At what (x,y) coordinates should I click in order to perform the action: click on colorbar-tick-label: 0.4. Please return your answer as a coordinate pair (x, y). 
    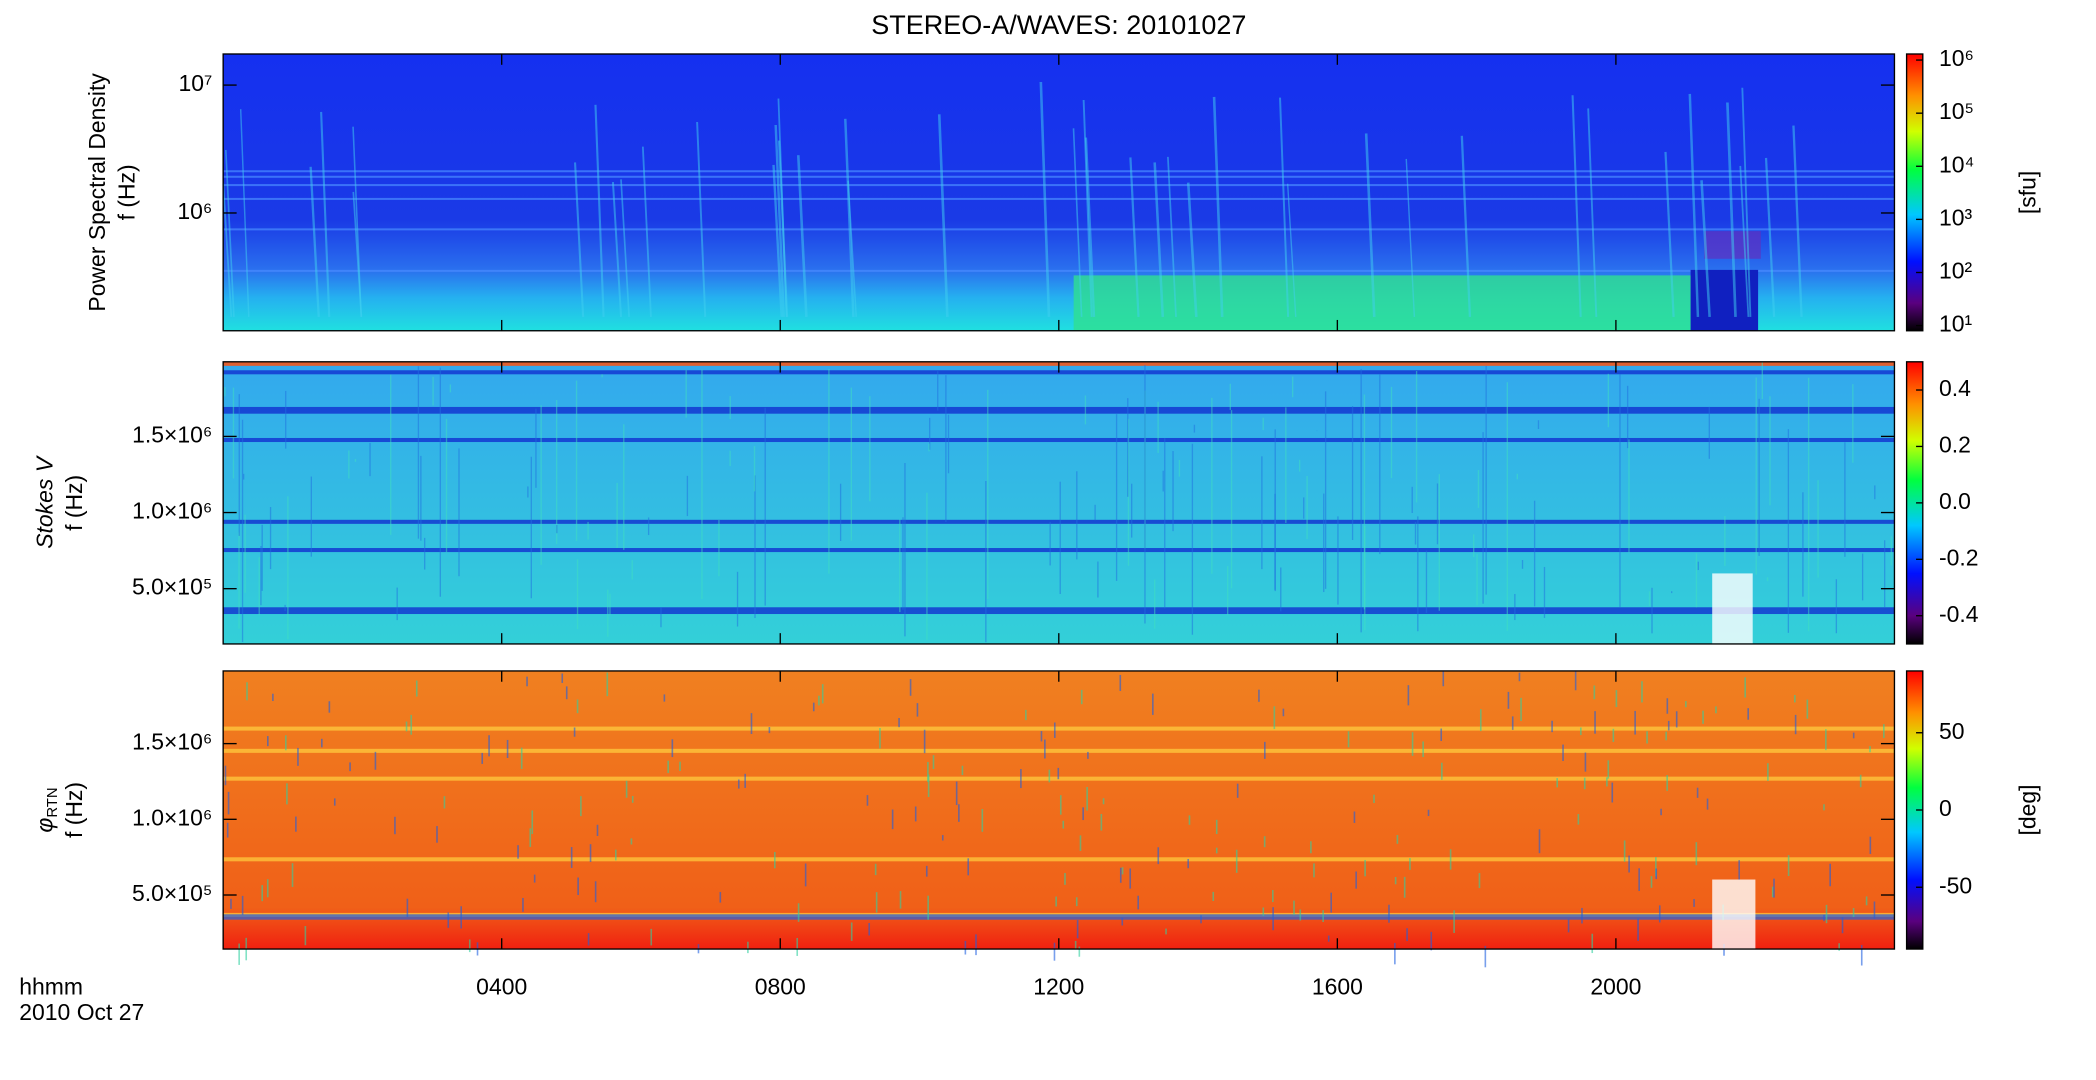
    Looking at the image, I should click on (1955, 388).